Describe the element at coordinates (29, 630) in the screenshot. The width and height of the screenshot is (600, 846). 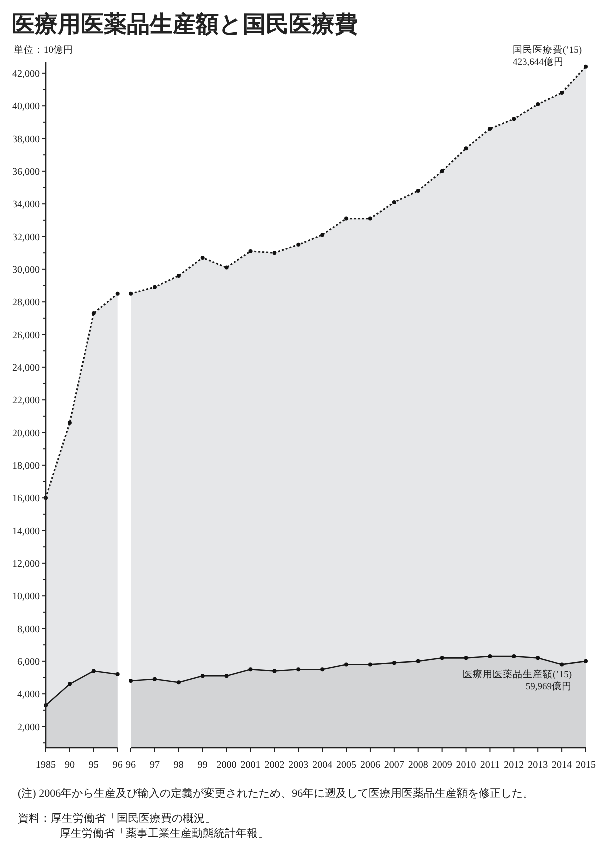
I see `y-tick-label: 8,000` at that location.